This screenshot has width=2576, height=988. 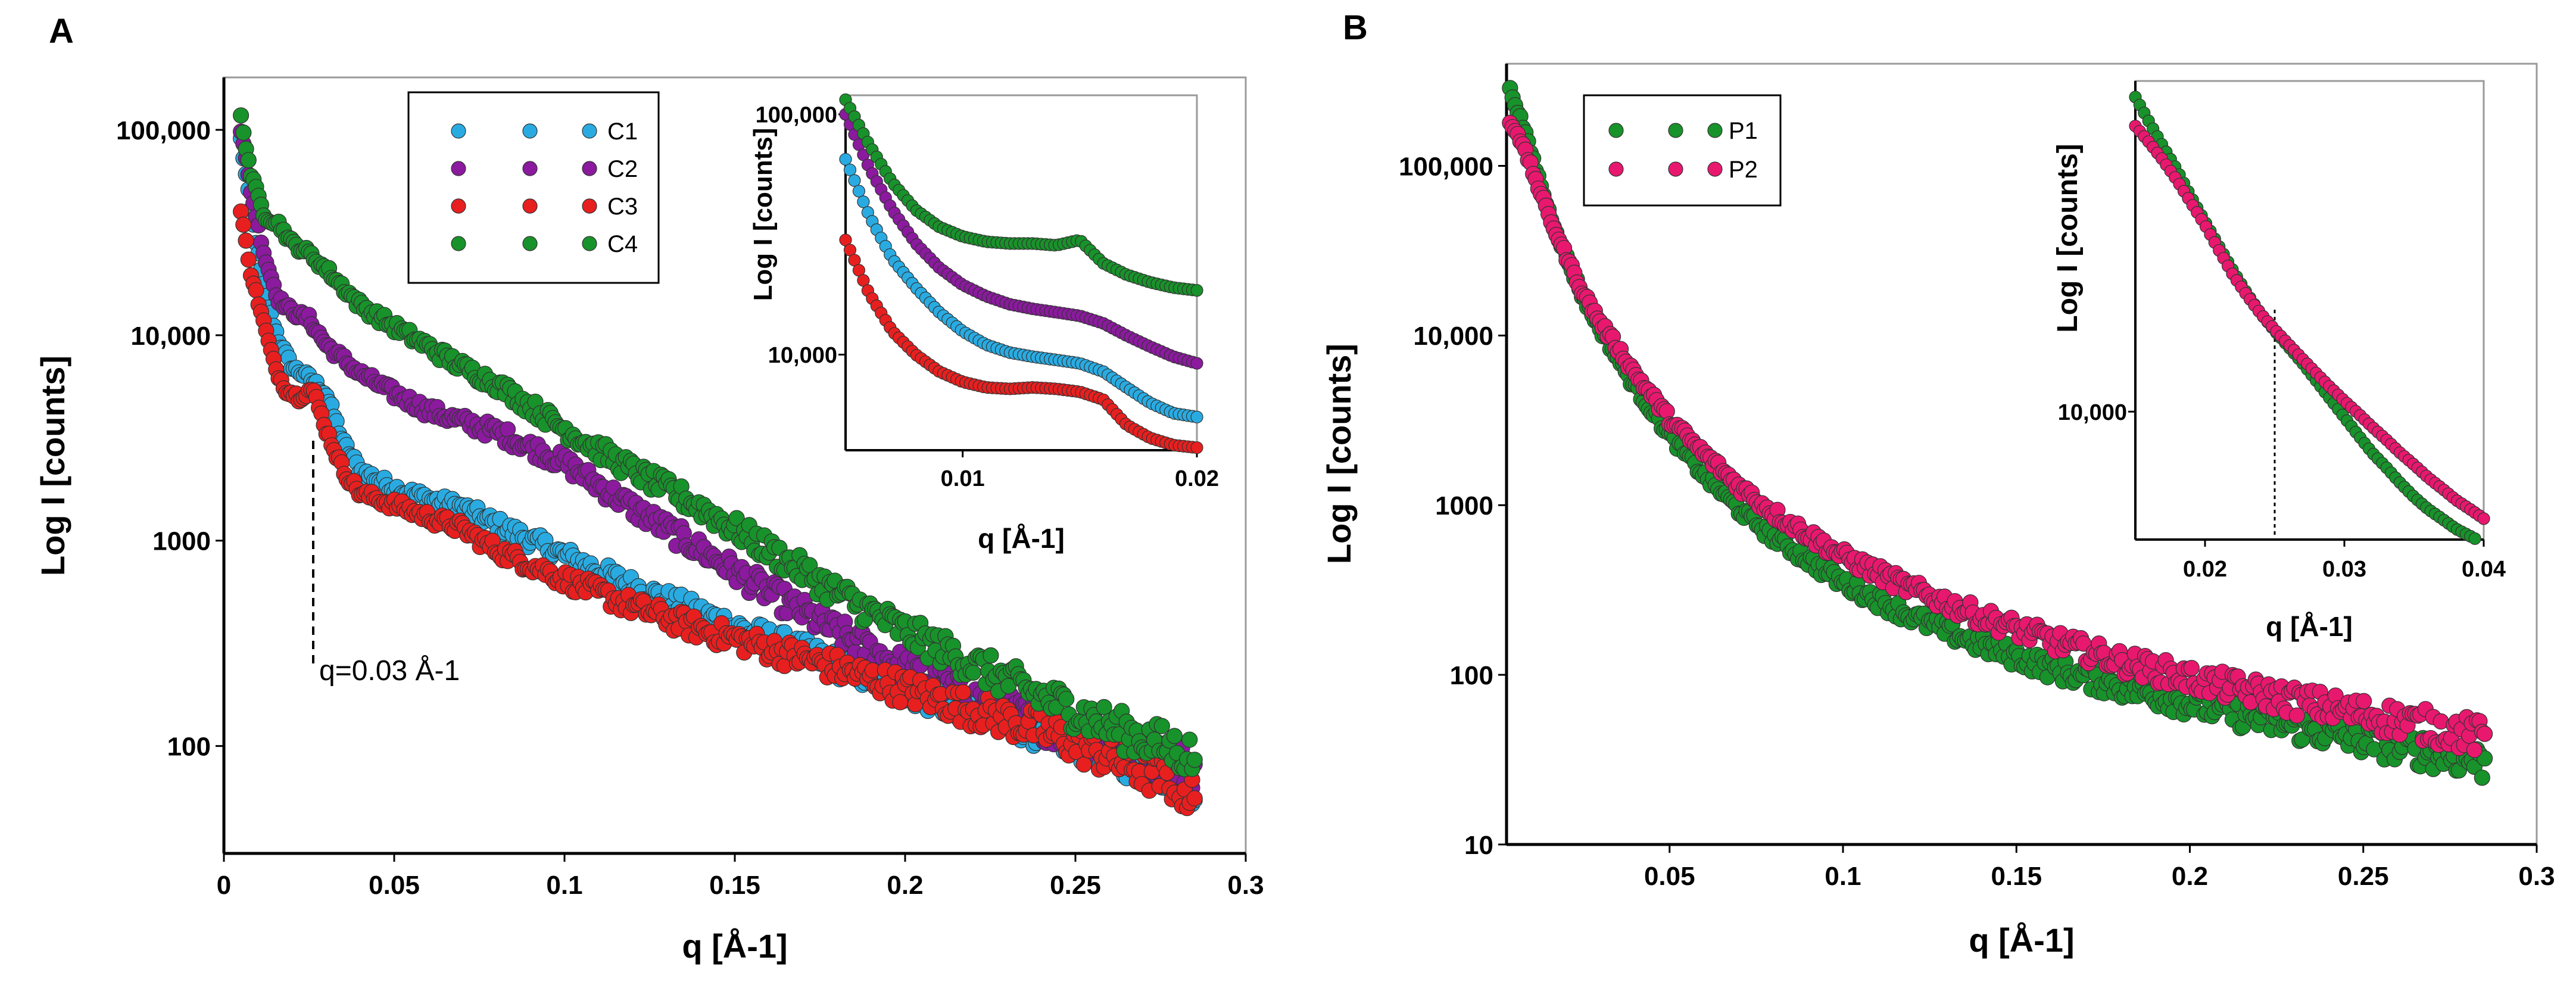 What do you see at coordinates (1478, 845) in the screenshot?
I see `y-tick-label: 10` at bounding box center [1478, 845].